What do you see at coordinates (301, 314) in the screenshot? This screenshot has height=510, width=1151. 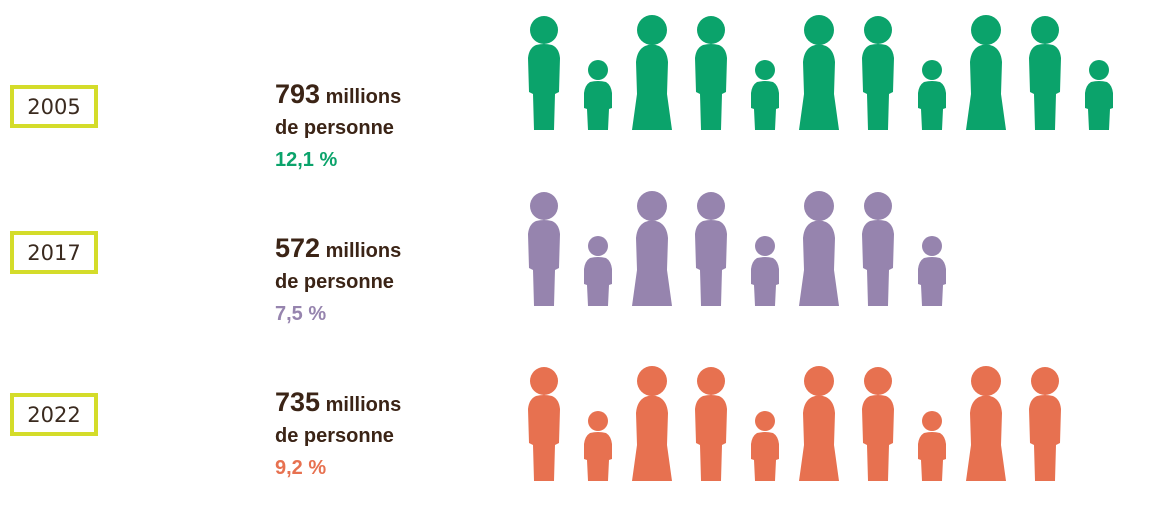 I see `percent-label: 7,5 %` at bounding box center [301, 314].